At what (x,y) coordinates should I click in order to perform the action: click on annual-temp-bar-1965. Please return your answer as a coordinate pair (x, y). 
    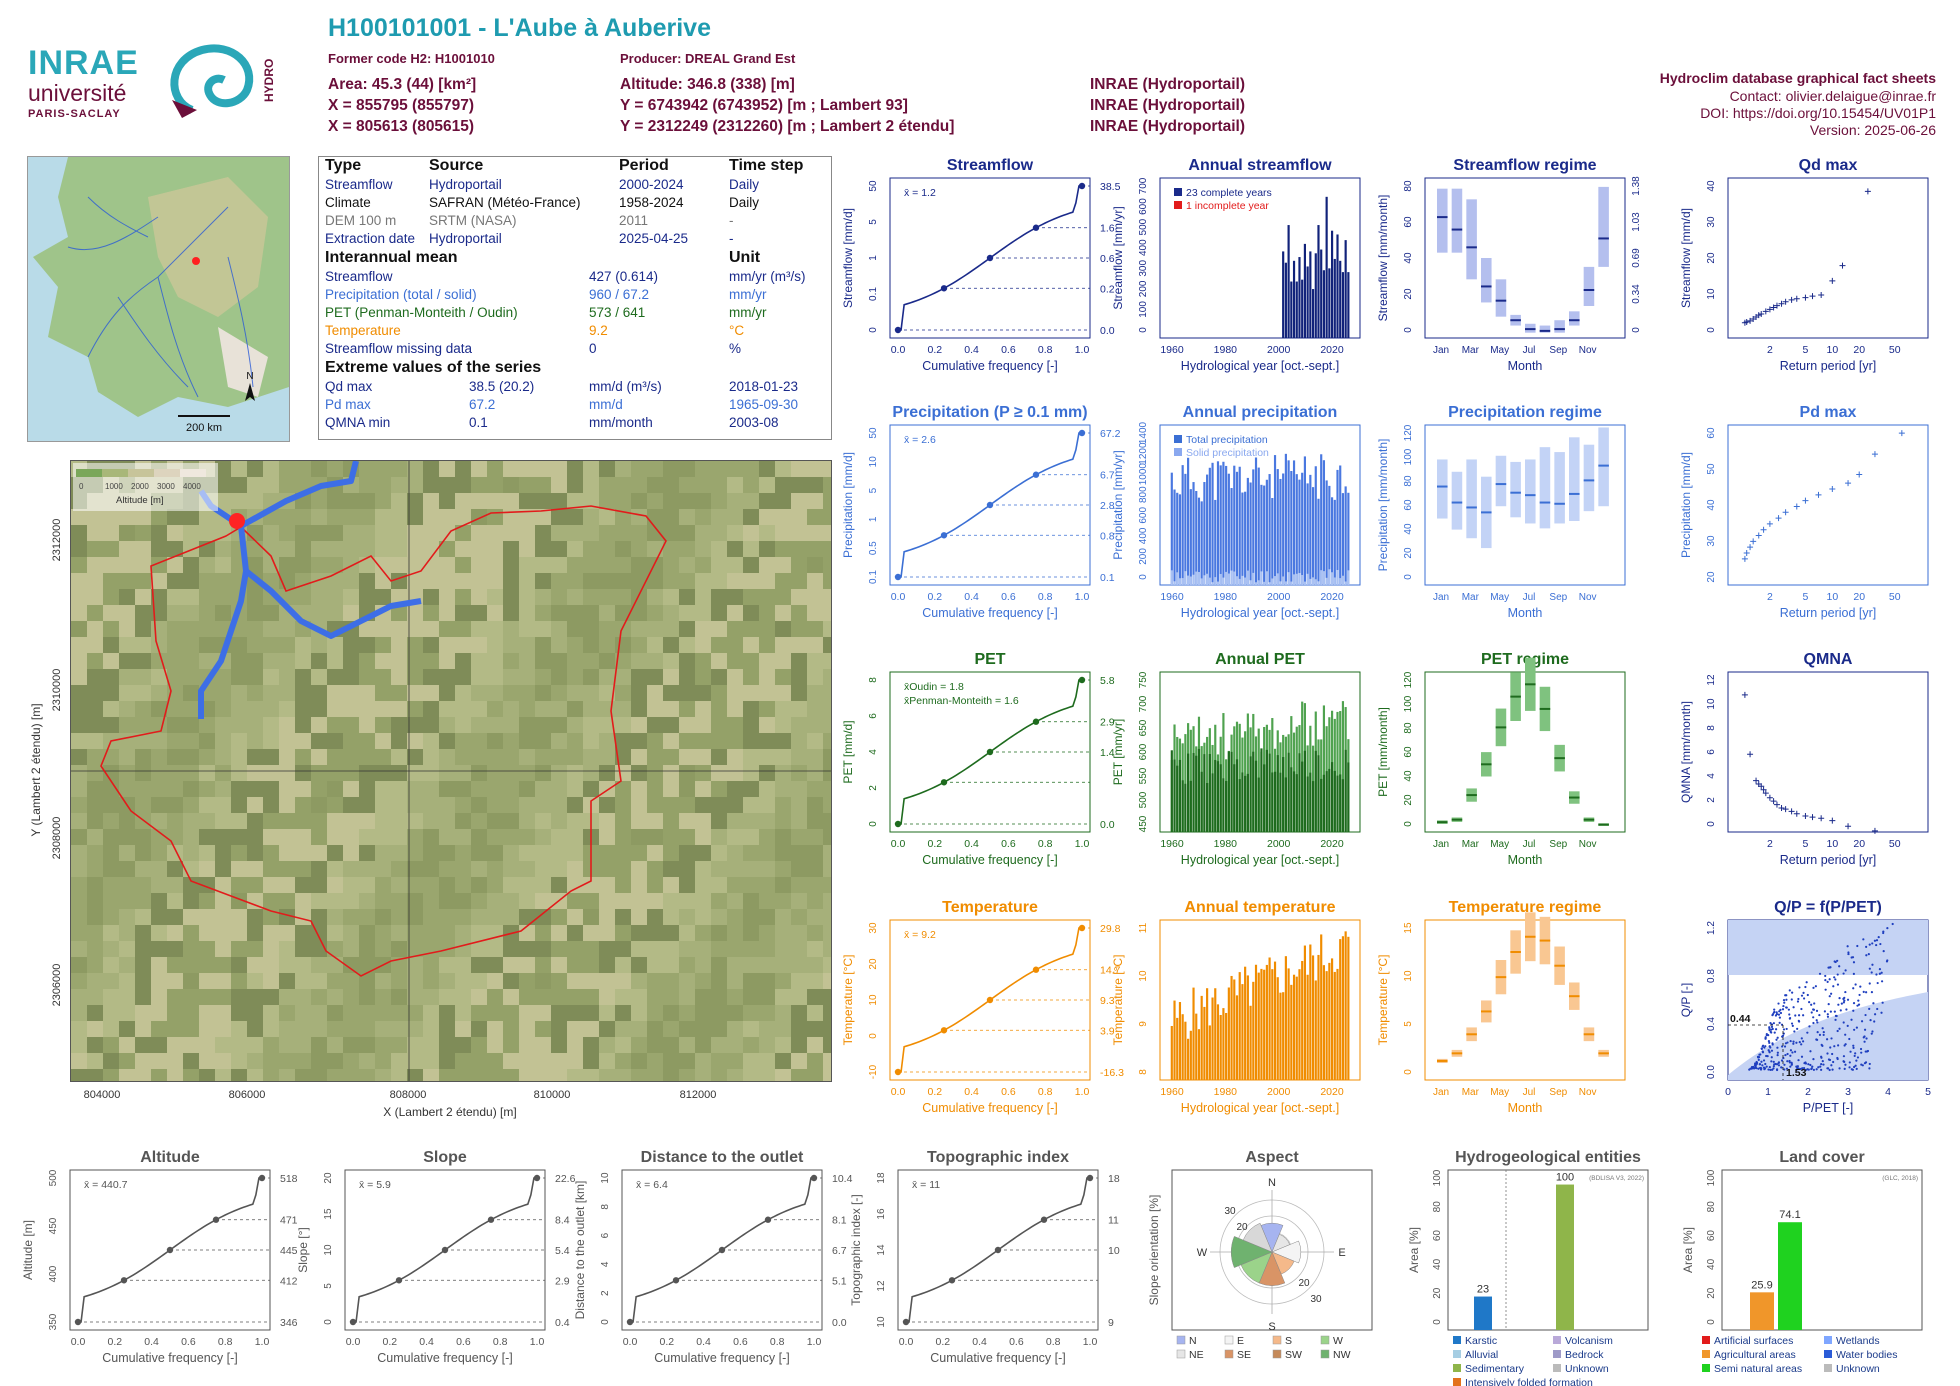
    Looking at the image, I should click on (1188, 1059).